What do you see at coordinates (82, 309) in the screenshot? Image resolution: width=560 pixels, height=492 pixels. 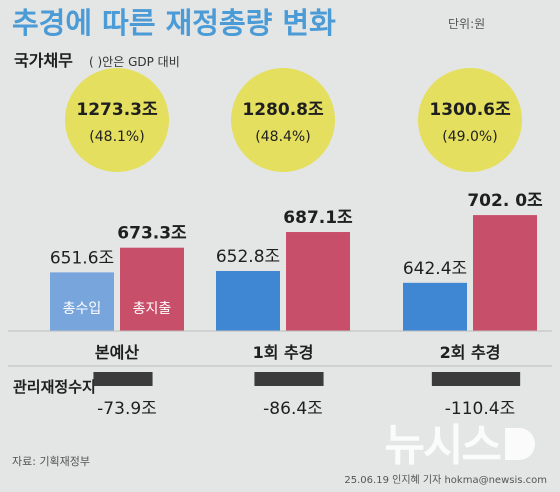 I see `series-name-label: 총수입` at bounding box center [82, 309].